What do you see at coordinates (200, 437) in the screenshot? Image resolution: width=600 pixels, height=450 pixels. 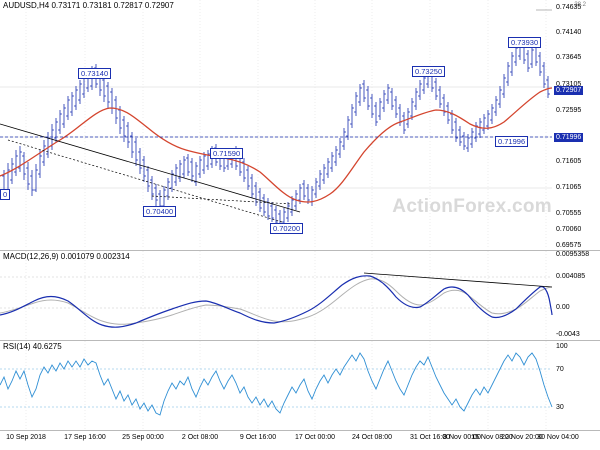 I see `xtick: 2 Oct 08:00` at bounding box center [200, 437].